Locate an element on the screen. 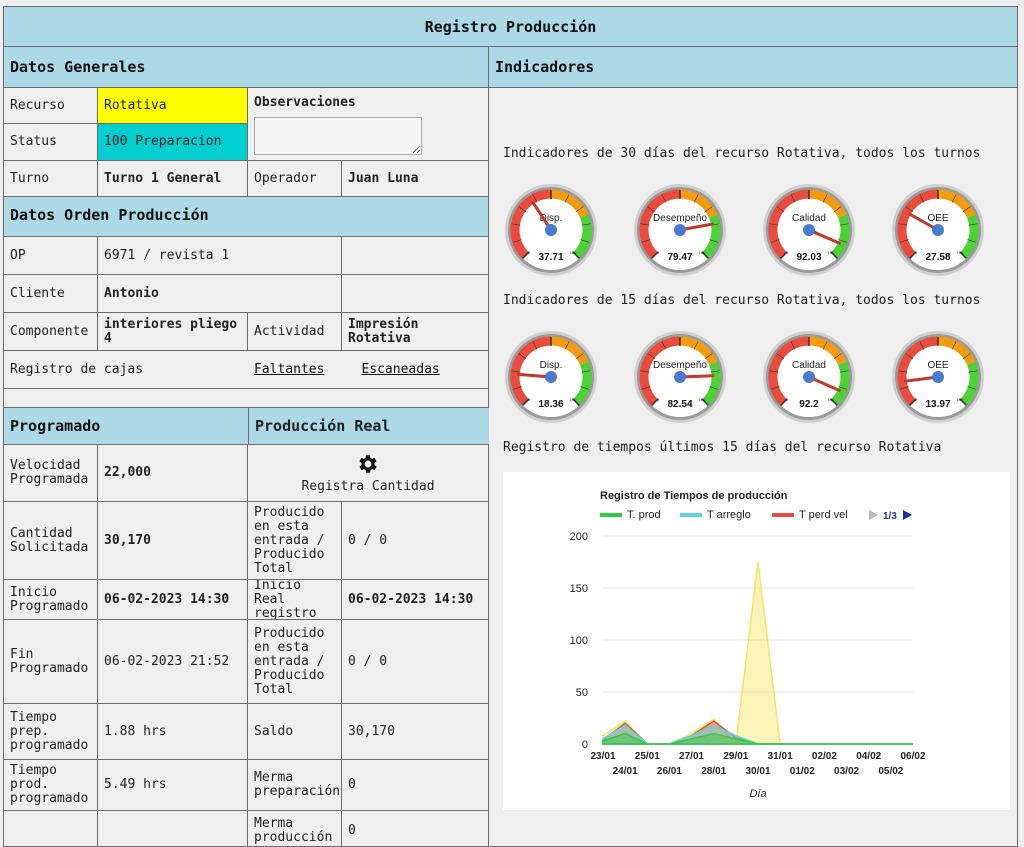  y-tick-label: 200 is located at coordinates (579, 537).